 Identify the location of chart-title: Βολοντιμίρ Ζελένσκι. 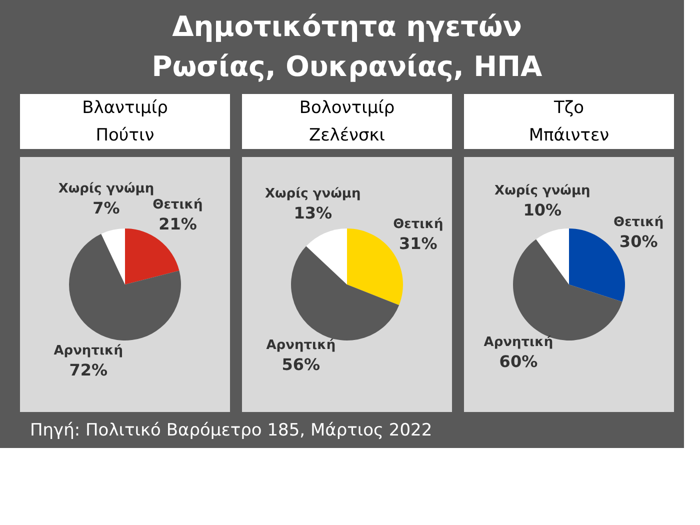
(347, 122).